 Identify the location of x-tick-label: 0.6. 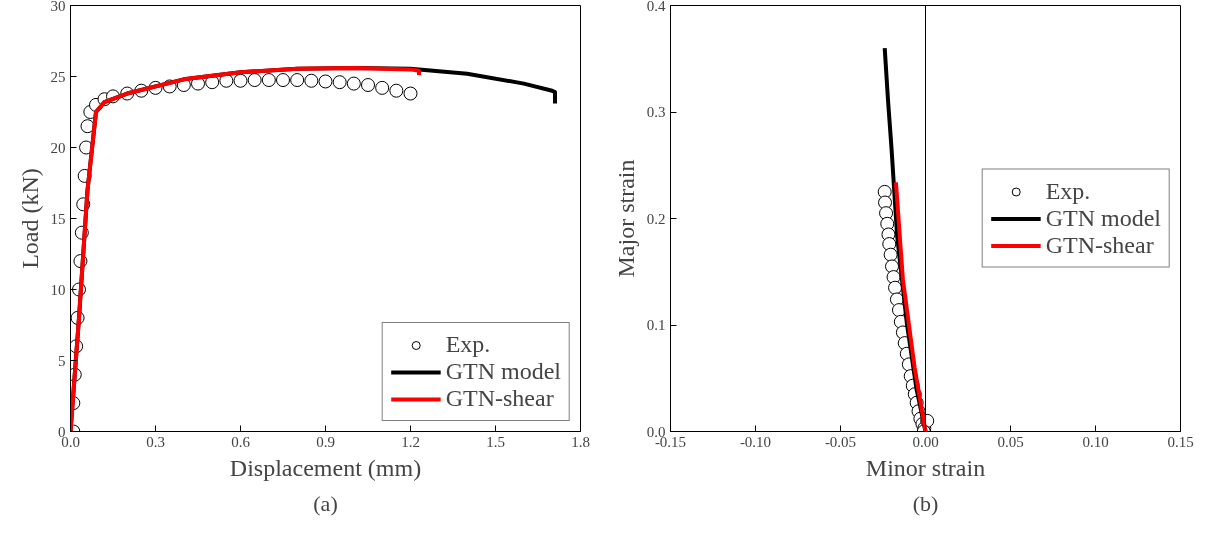
(241, 441).